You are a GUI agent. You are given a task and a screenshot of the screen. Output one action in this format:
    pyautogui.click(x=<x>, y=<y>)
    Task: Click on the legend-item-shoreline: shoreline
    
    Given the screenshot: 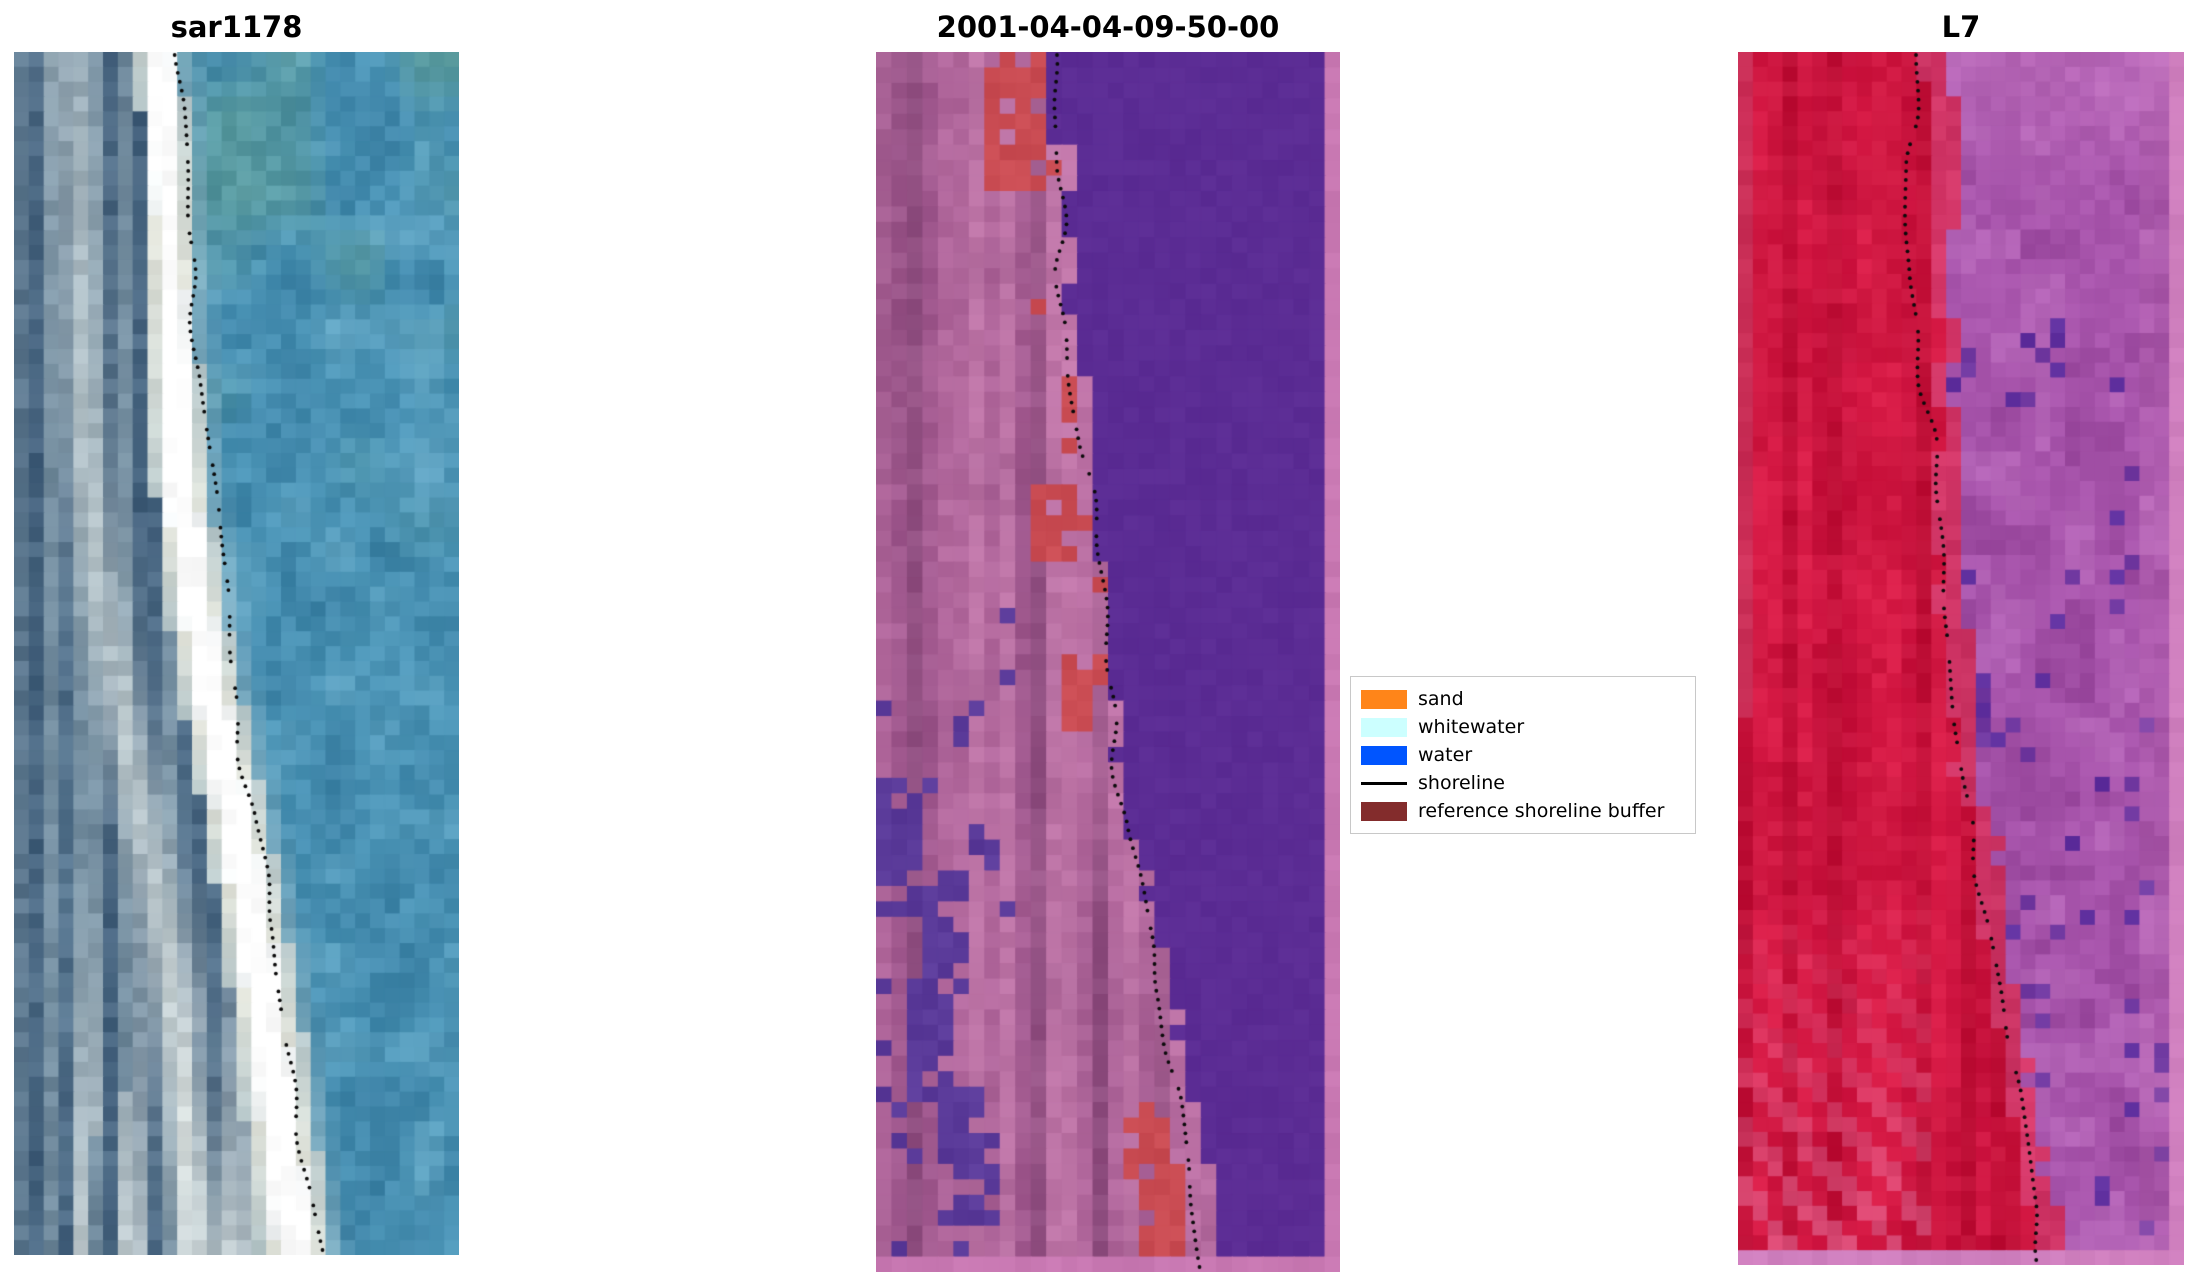 What is the action you would take?
    pyautogui.click(x=1523, y=783)
    